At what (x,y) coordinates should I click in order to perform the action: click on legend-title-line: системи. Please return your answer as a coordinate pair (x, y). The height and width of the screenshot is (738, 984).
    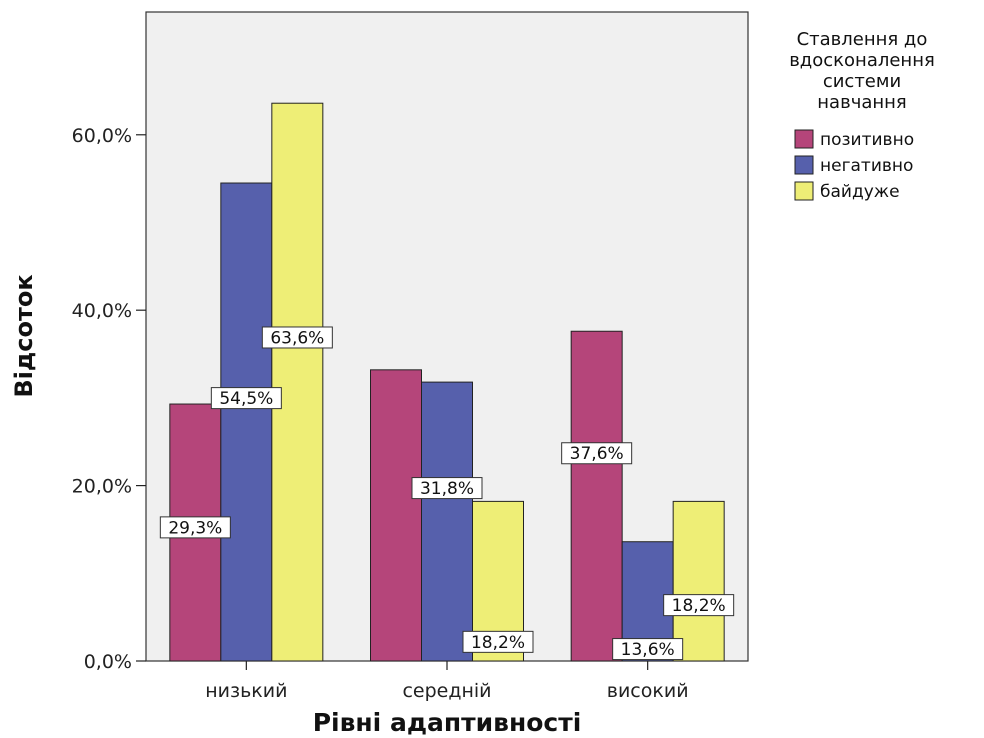
    Looking at the image, I should click on (862, 81).